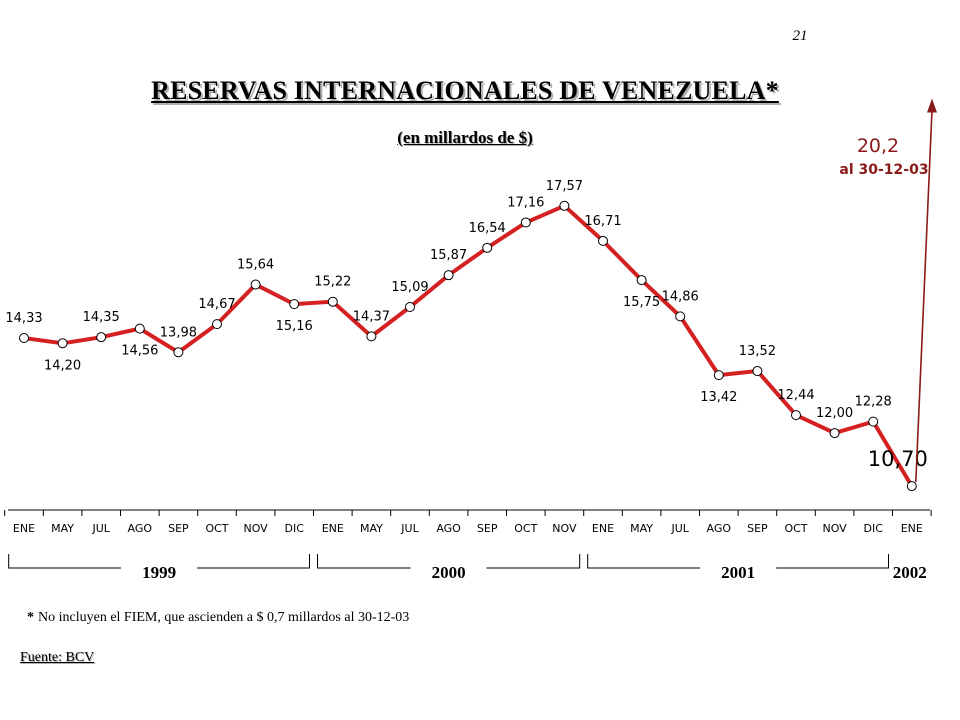  I want to click on data-label: 10,70, so click(898, 459).